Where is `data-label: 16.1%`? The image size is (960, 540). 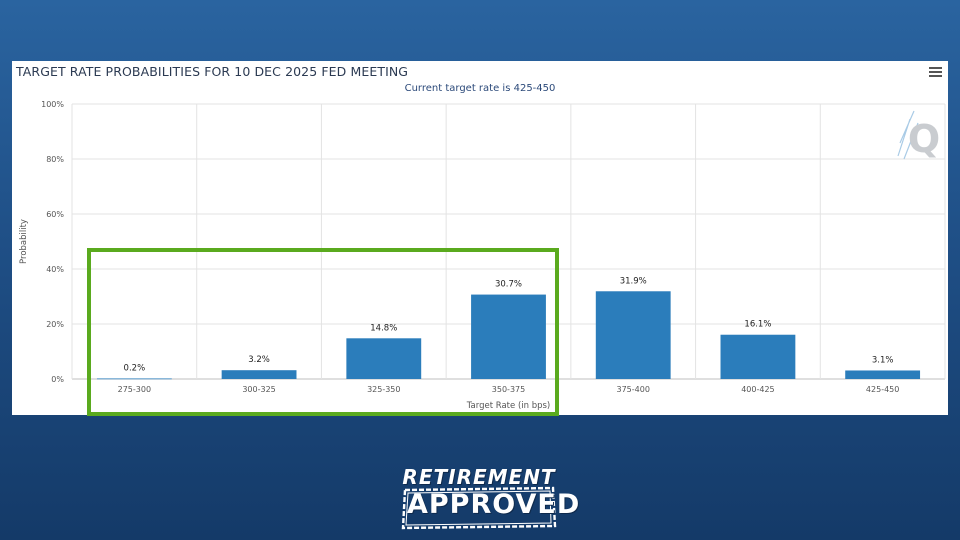
data-label: 16.1% is located at coordinates (757, 325).